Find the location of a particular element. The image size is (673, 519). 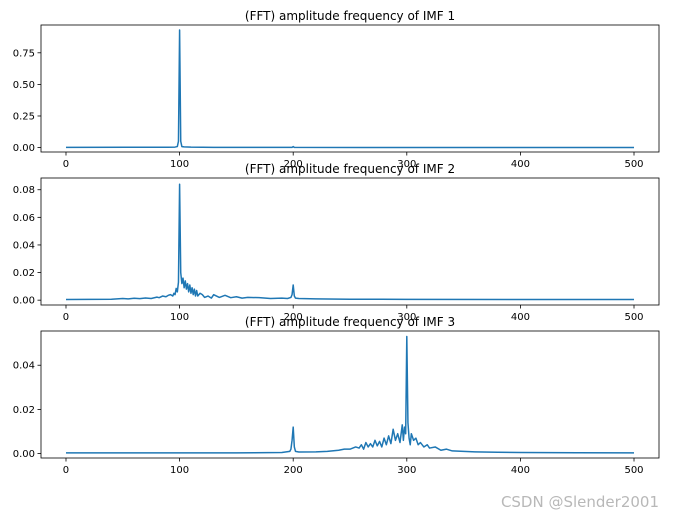

y-tick-label: 0.08 is located at coordinates (24, 190).